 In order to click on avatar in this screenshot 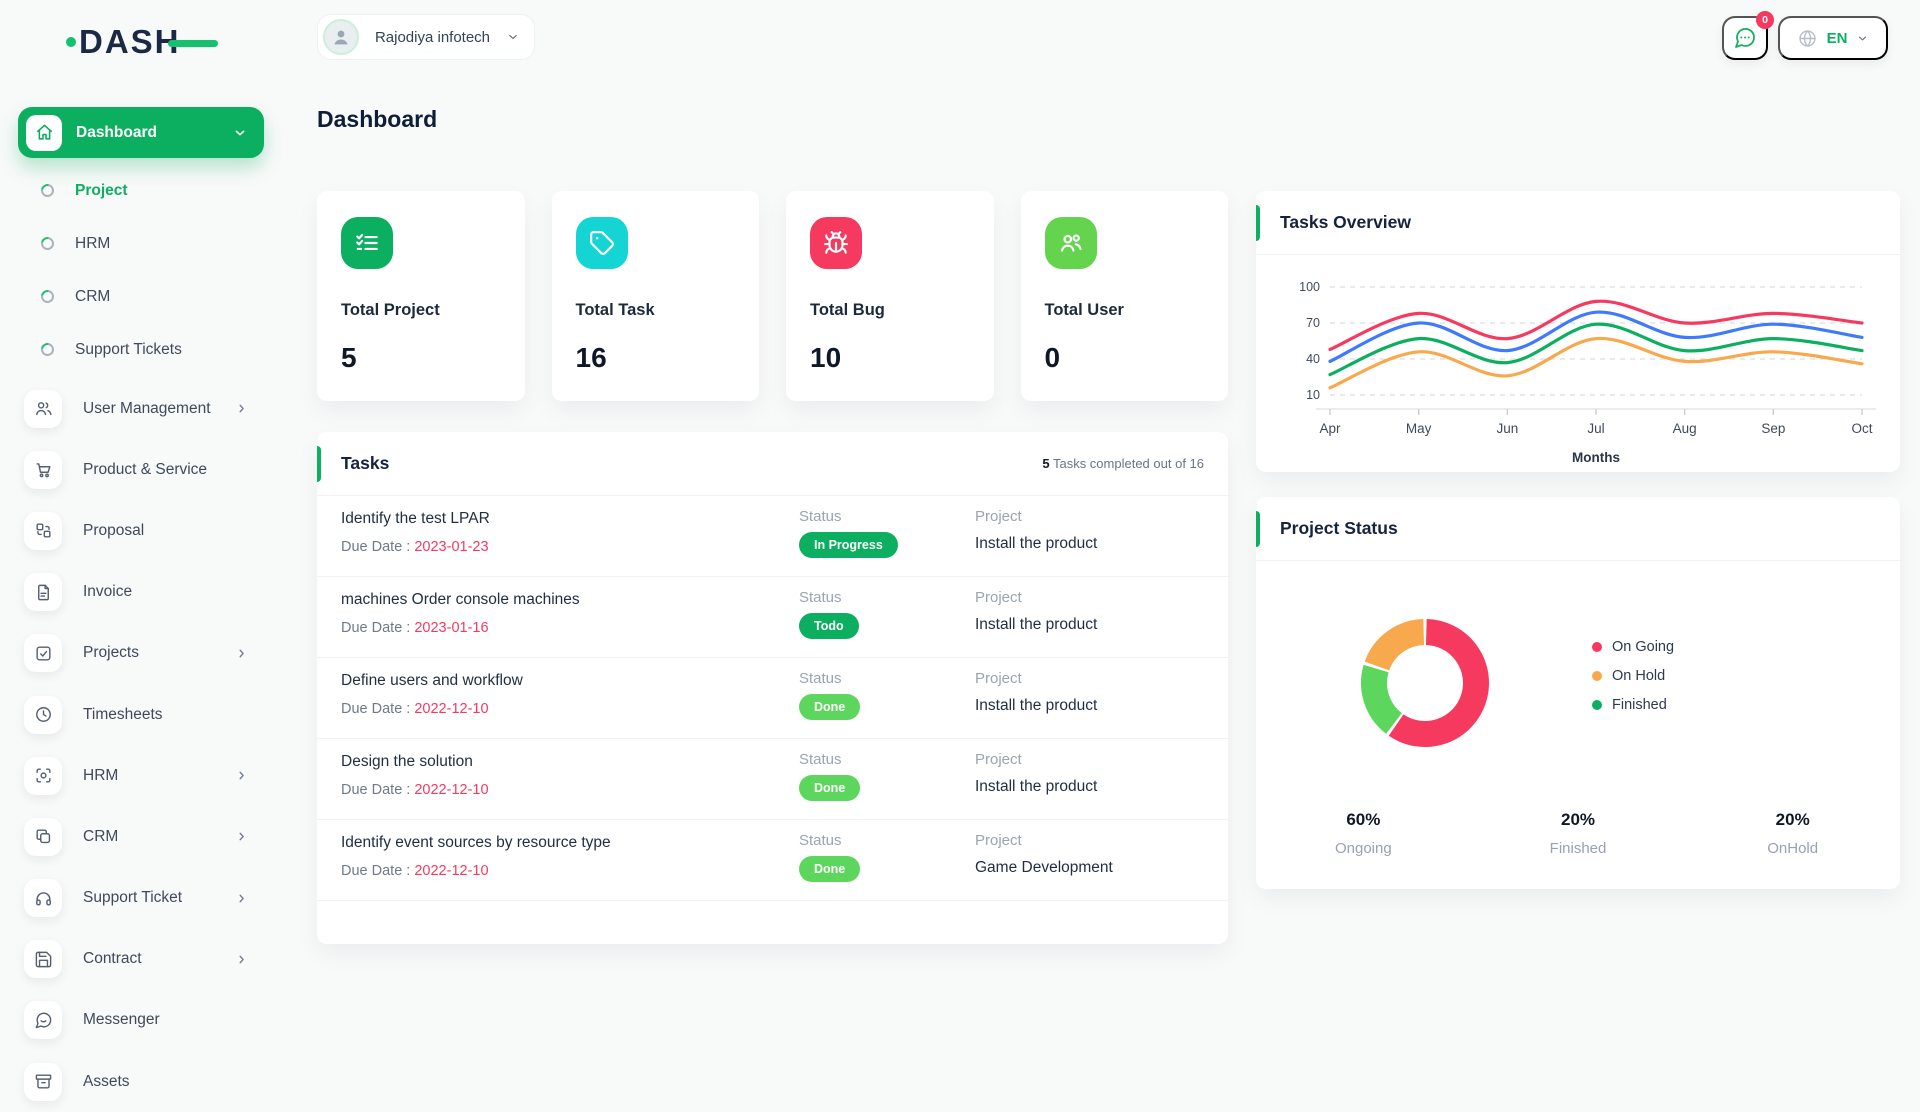, I will do `click(341, 37)`.